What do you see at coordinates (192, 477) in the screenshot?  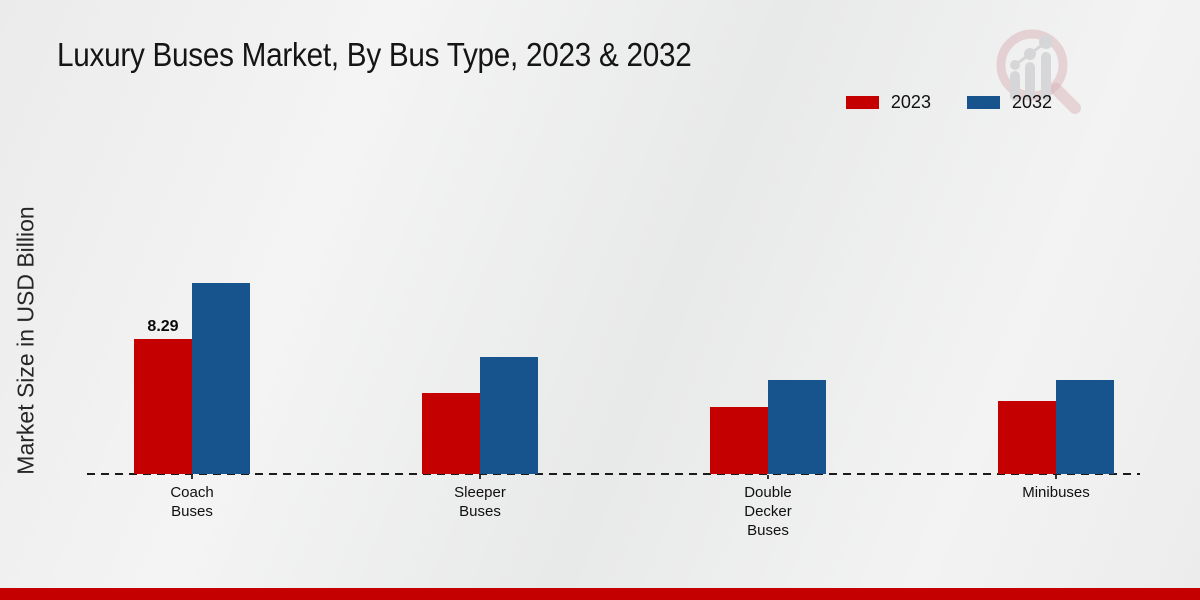 I see `x-axis-tick-coach-buses` at bounding box center [192, 477].